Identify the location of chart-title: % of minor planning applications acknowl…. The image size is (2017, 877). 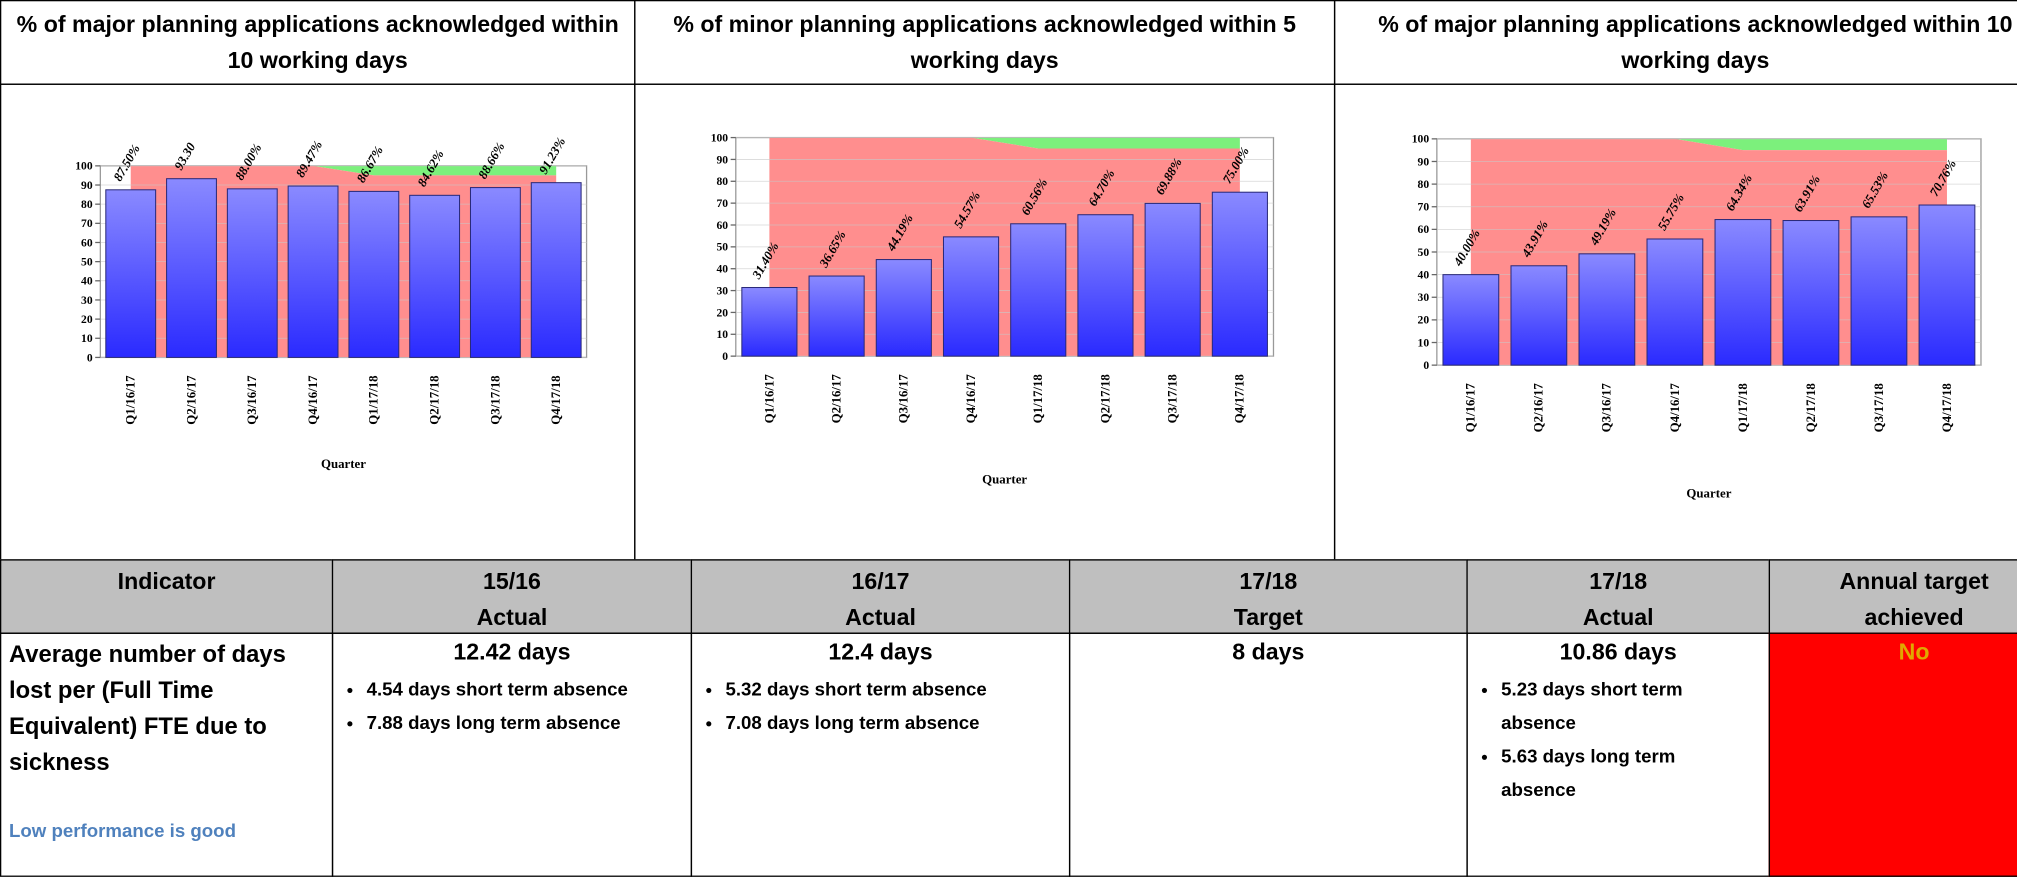
(985, 42).